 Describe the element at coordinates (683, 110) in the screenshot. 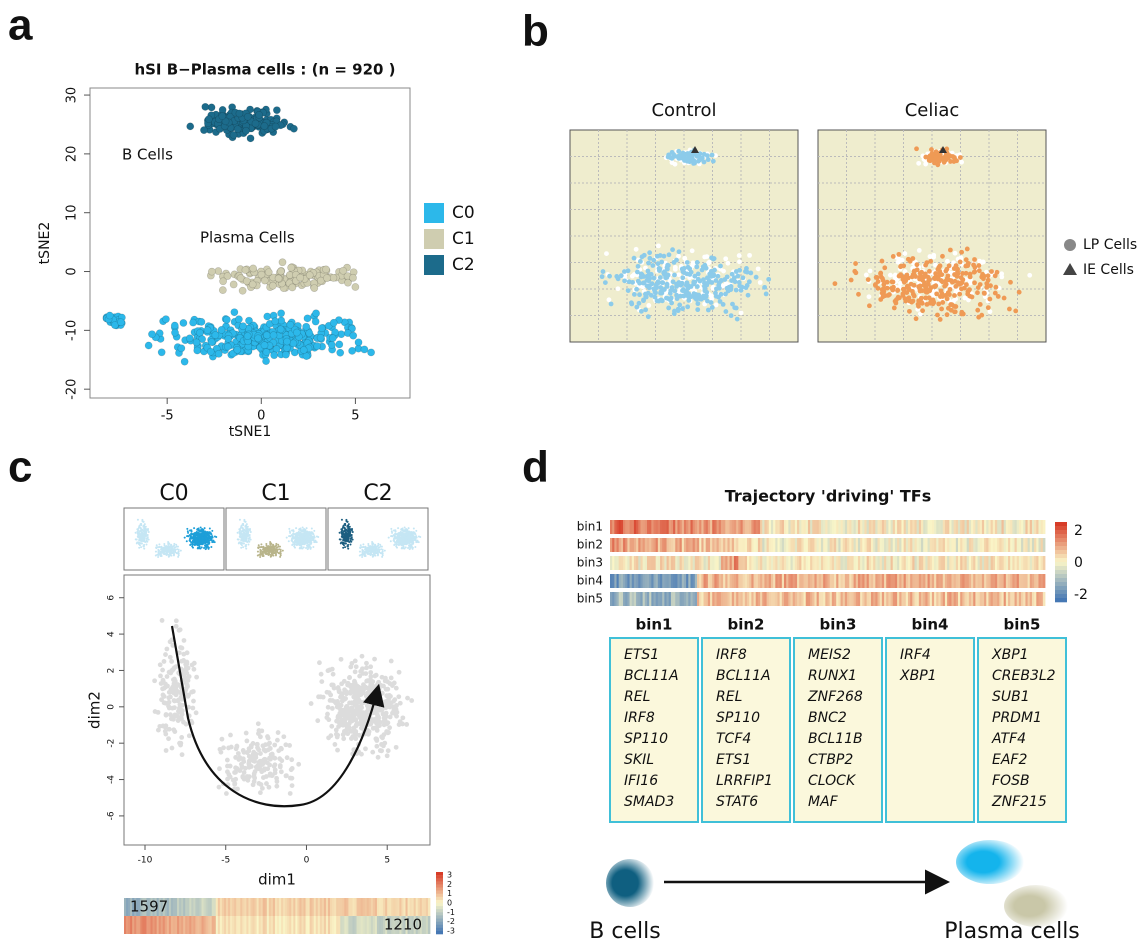

I see `facet-title: Control` at that location.